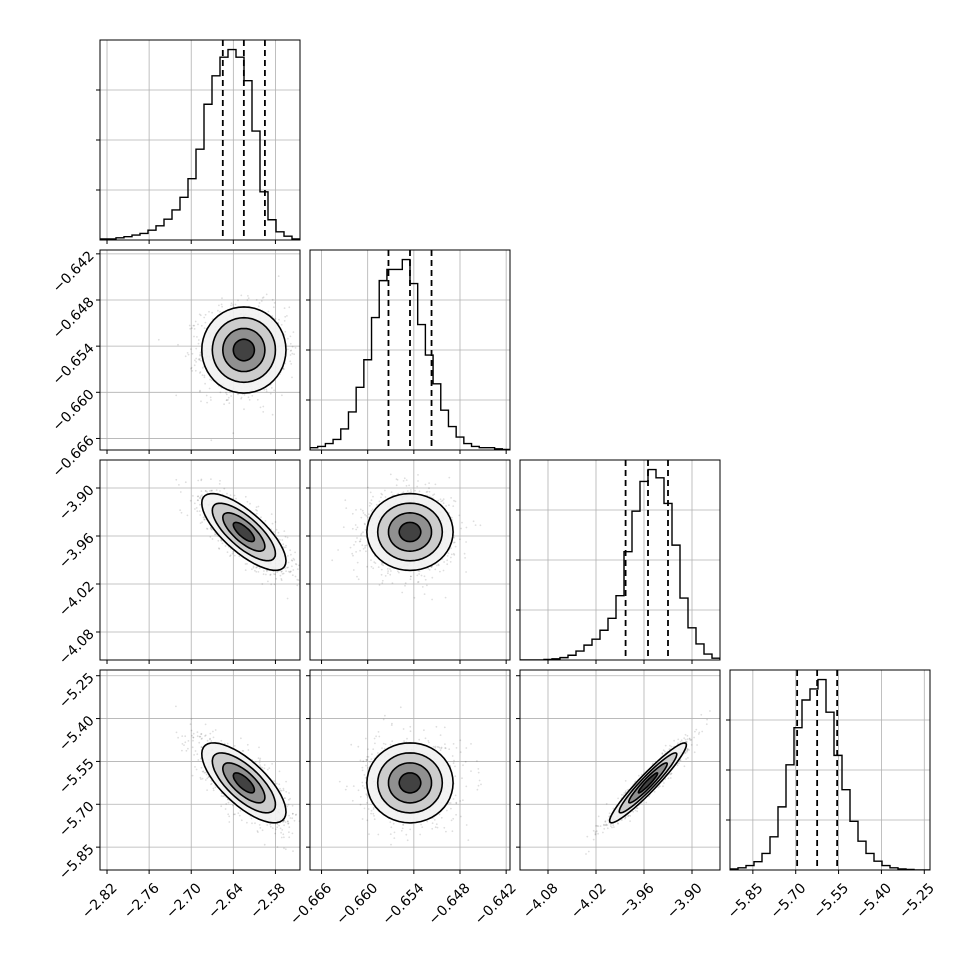 This screenshot has width=970, height=970. I want to click on ytick-label-2-2: −4.02, so click(77, 599).